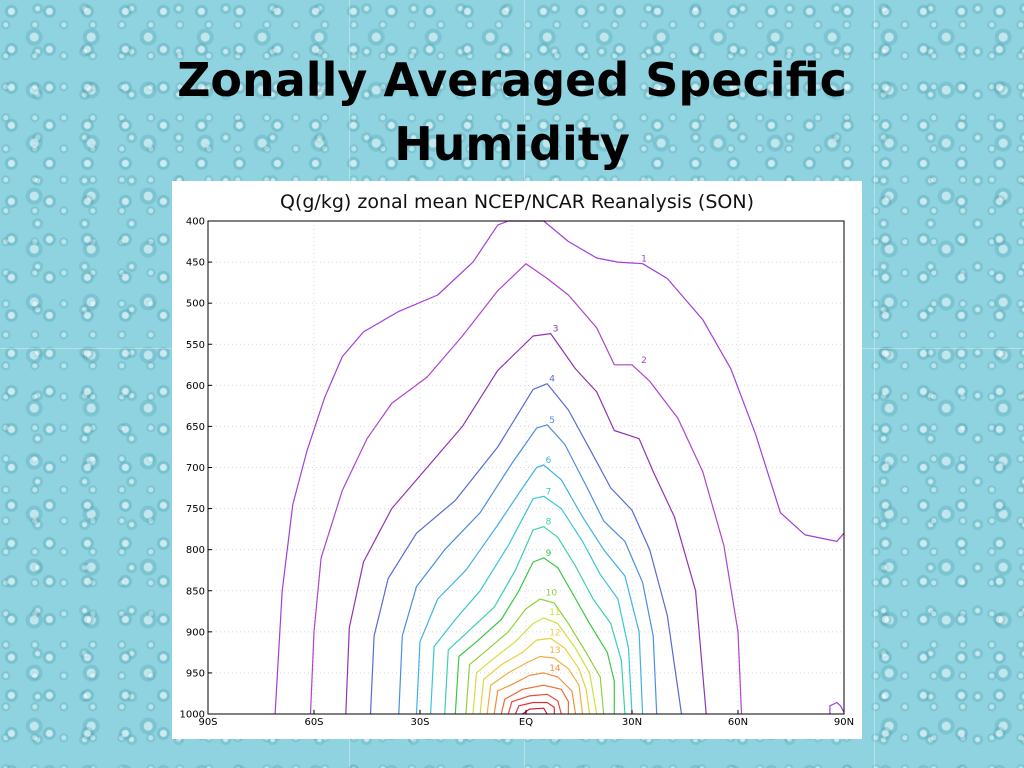 The height and width of the screenshot is (768, 1024). What do you see at coordinates (192, 715) in the screenshot?
I see `y-tick-label: 1000` at bounding box center [192, 715].